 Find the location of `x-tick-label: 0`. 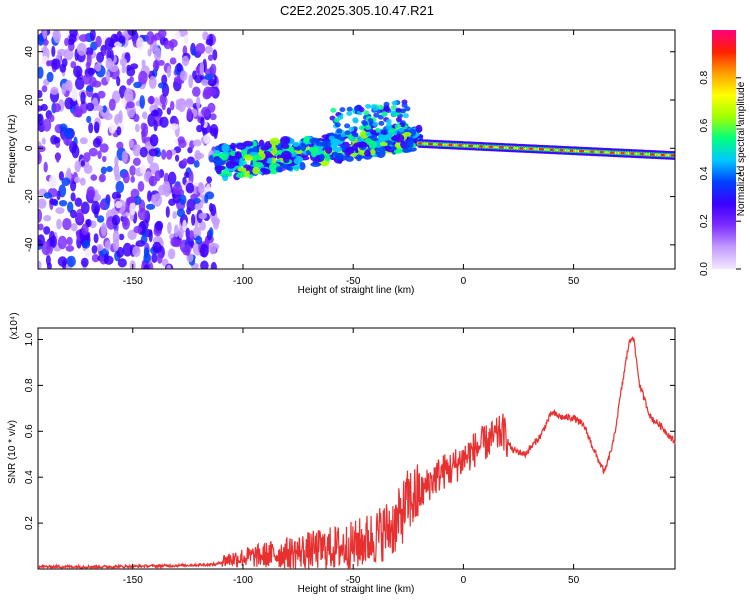

x-tick-label: 0 is located at coordinates (464, 580).